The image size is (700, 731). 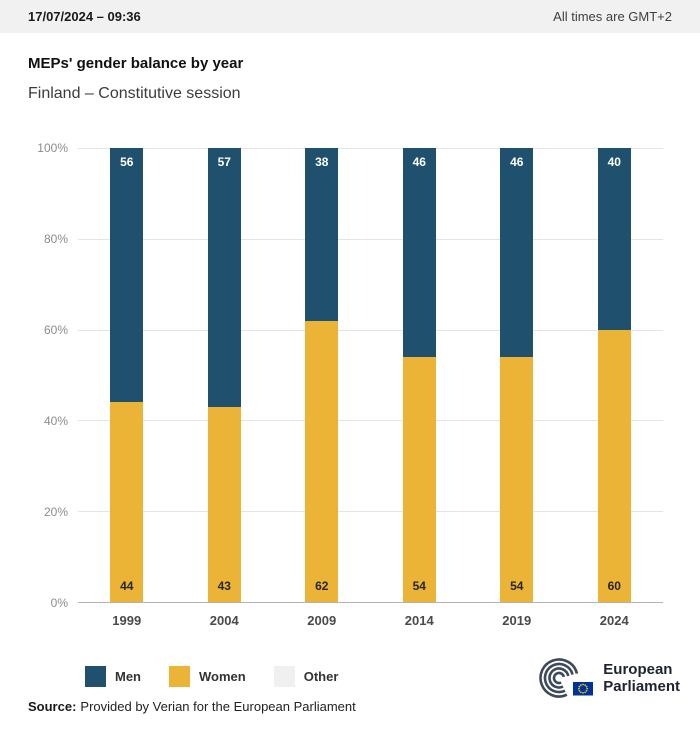 What do you see at coordinates (127, 275) in the screenshot?
I see `bar-segment-men: 56` at bounding box center [127, 275].